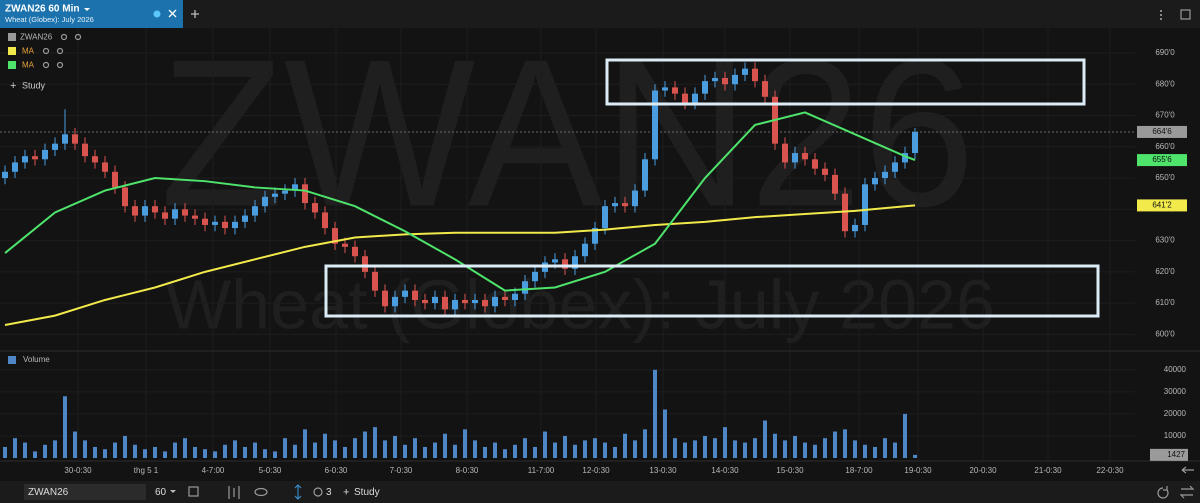 The height and width of the screenshot is (503, 1200). Describe the element at coordinates (336, 470) in the screenshot. I see `x-tick-label: 6-0:30` at that location.